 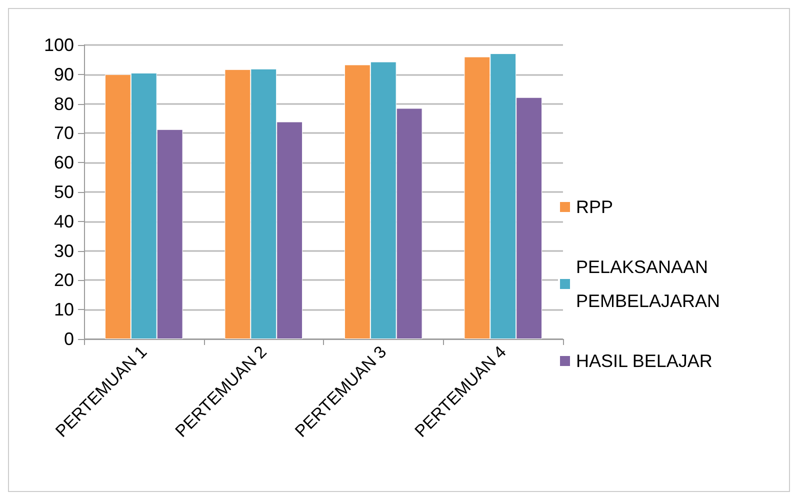 I want to click on y-tick-label: 10, so click(x=64, y=310).